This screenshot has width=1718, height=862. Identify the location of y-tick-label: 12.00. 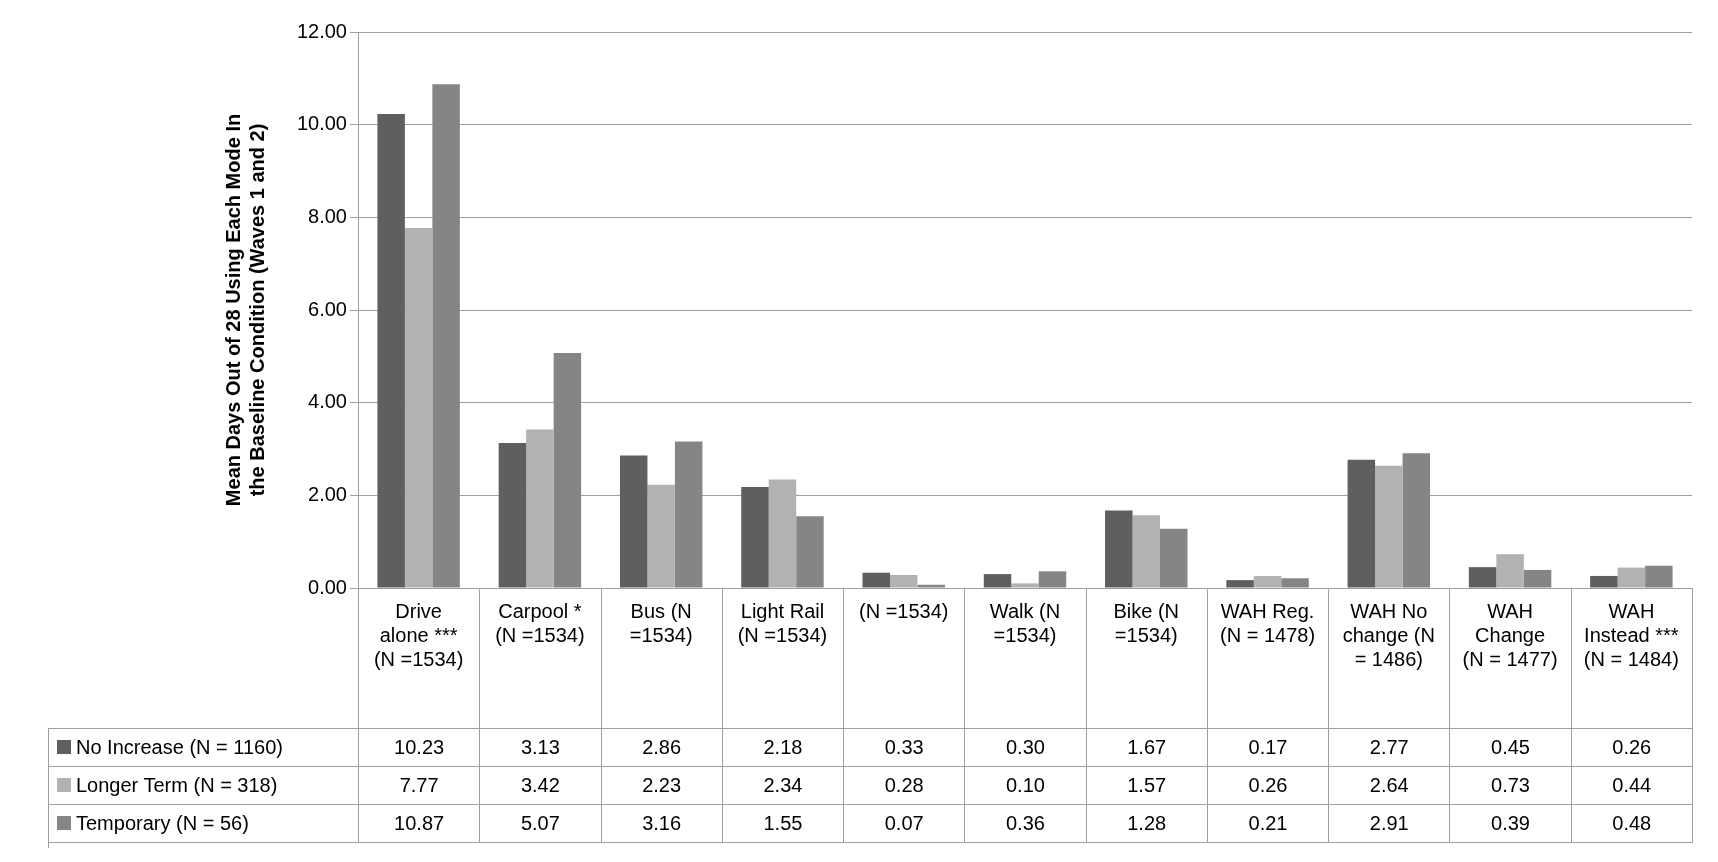
(321, 30).